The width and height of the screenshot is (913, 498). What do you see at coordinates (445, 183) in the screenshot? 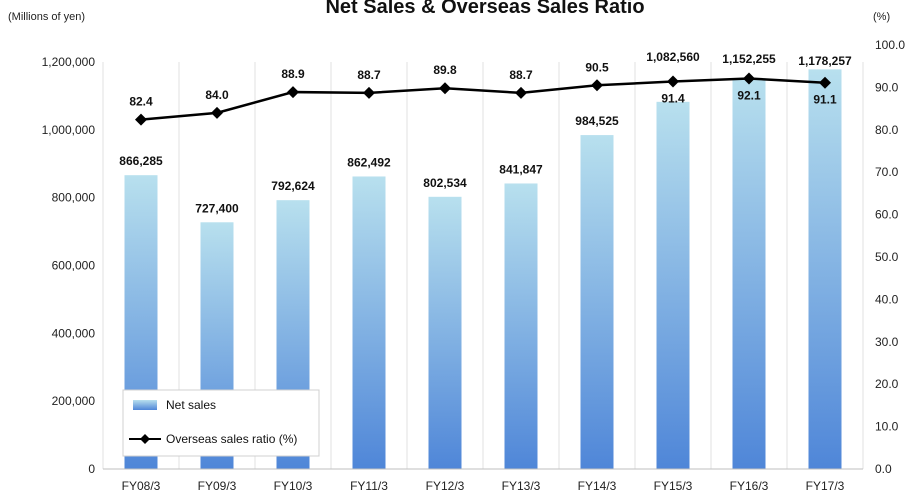
I see `bar-value-label: 802,534` at bounding box center [445, 183].